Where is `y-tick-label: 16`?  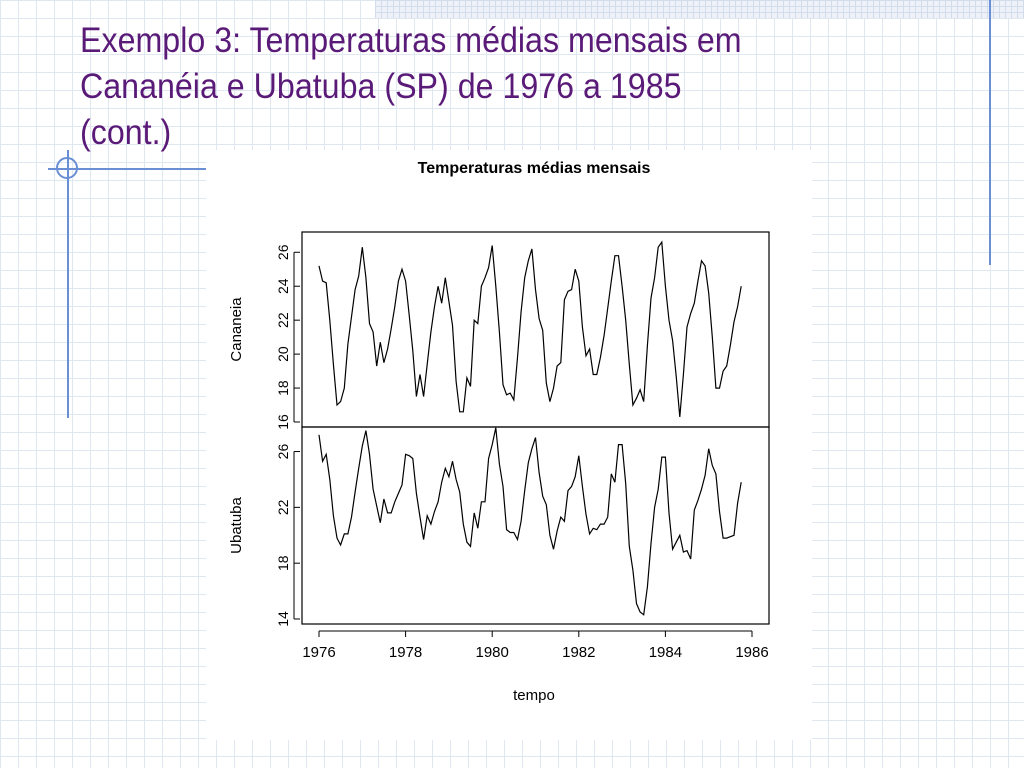
y-tick-label: 16 is located at coordinates (283, 422).